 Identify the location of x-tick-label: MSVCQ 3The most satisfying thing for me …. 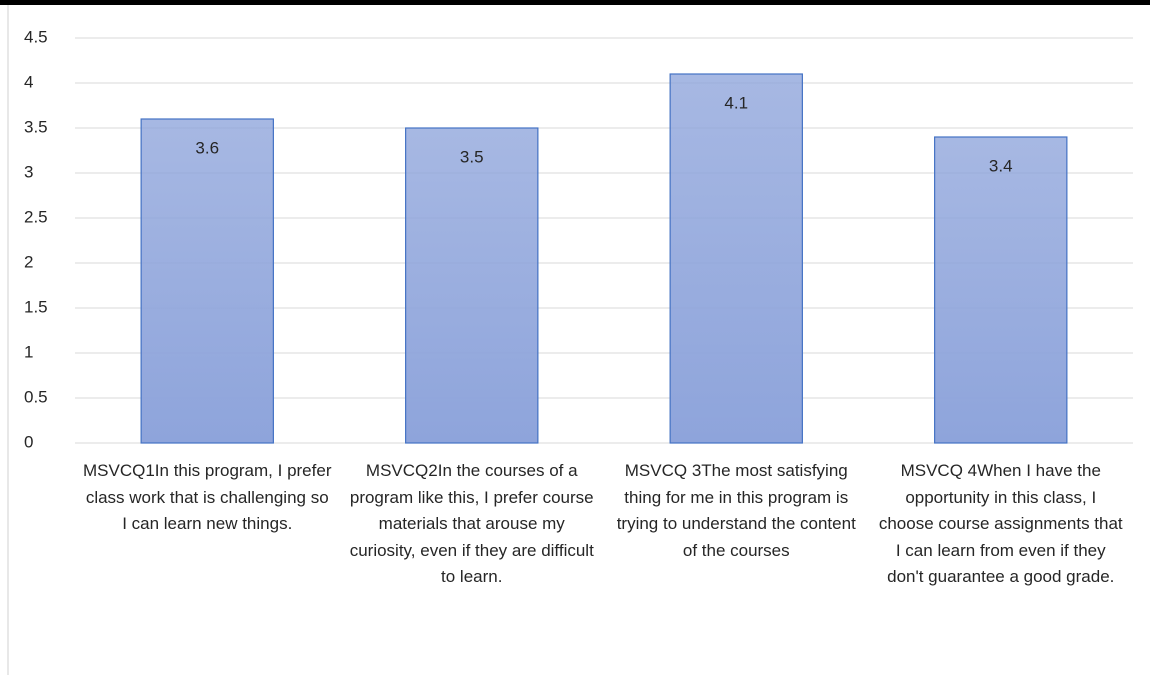
(736, 510).